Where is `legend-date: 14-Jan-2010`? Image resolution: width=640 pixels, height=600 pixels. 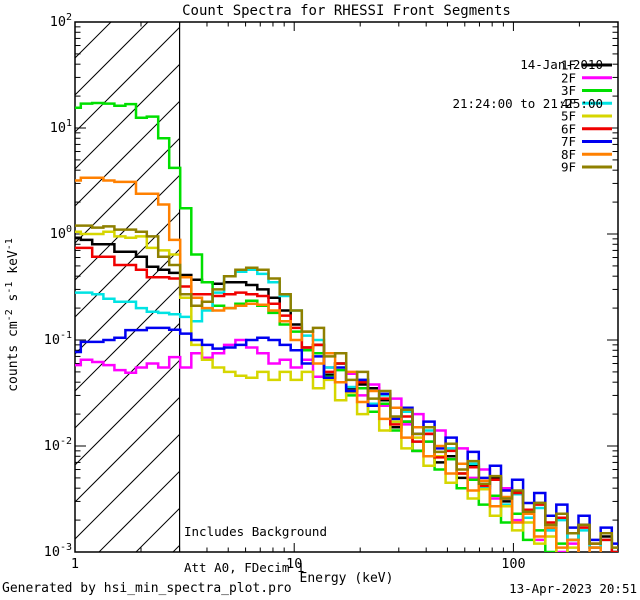 legend-date: 14-Jan-2010 is located at coordinates (561, 64).